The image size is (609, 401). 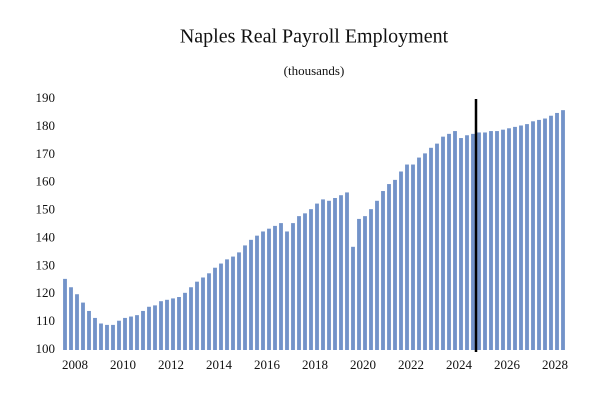 What do you see at coordinates (411, 364) in the screenshot?
I see `x-tick-label: 2022` at bounding box center [411, 364].